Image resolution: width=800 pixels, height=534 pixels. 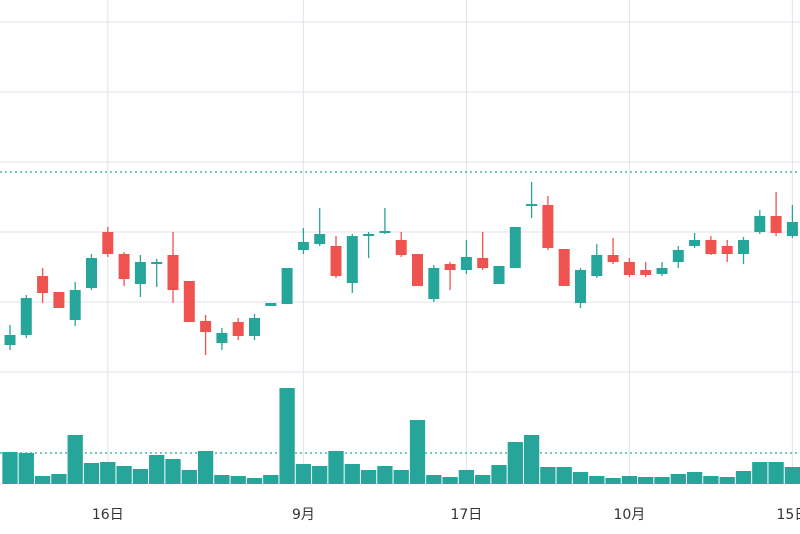 I want to click on x-tick-label: 17日, so click(x=466, y=515).